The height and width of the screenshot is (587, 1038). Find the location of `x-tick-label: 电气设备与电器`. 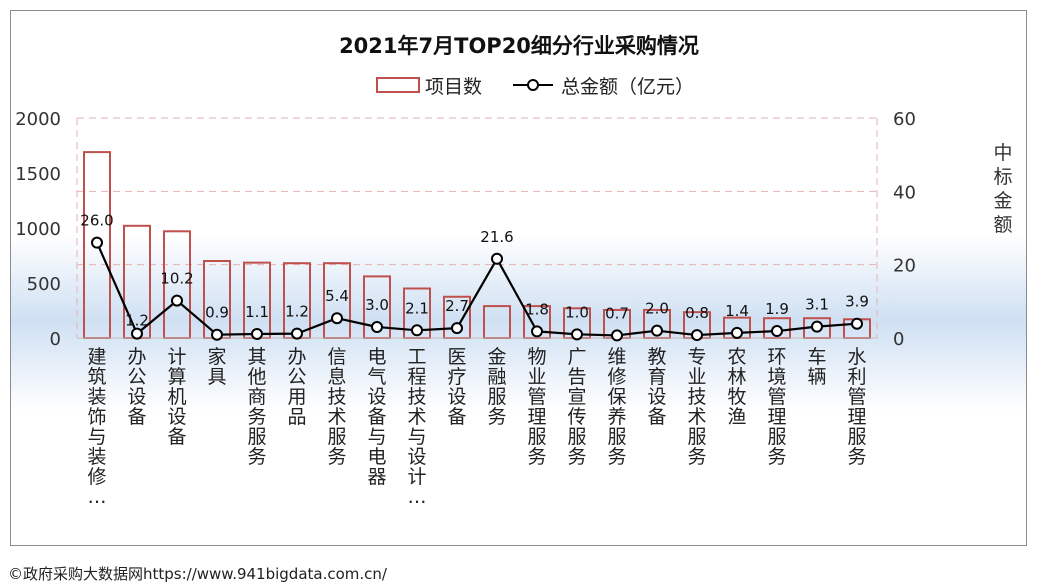

x-tick-label: 电气设备与电器 is located at coordinates (376, 417).